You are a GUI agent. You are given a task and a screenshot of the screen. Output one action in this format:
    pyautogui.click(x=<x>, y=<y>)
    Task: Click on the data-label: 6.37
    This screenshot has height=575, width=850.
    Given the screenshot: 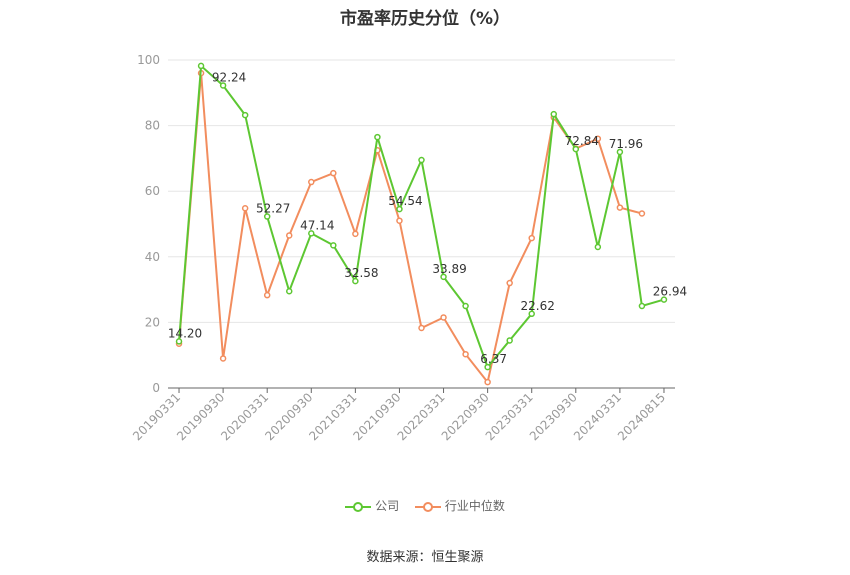 What is the action you would take?
    pyautogui.click(x=493, y=359)
    